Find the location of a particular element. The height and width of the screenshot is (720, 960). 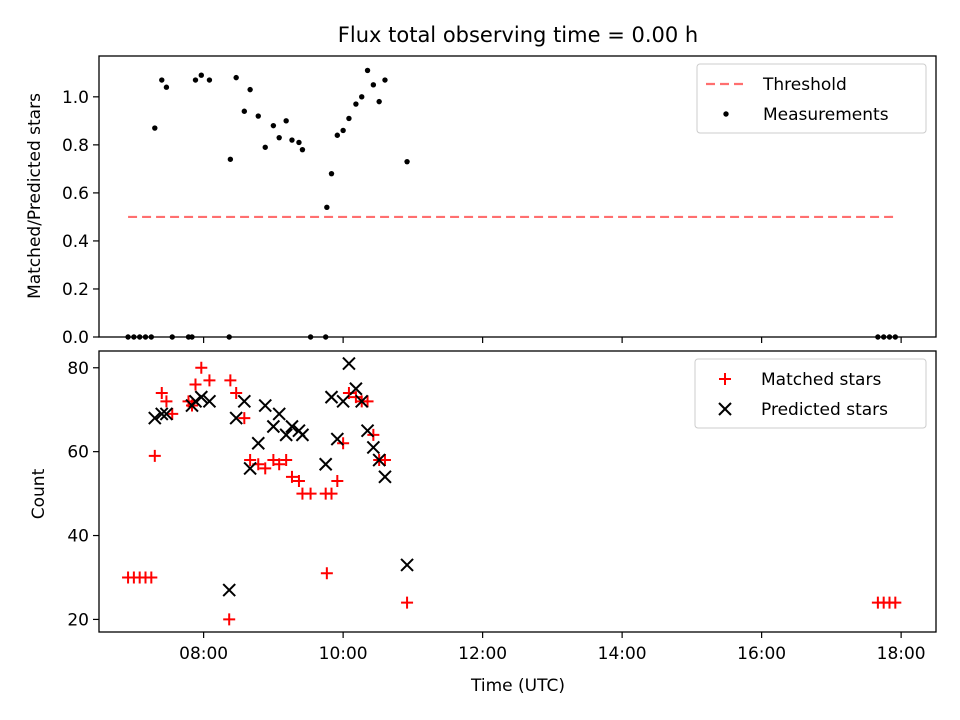

bottom-legend-box is located at coordinates (810, 393).